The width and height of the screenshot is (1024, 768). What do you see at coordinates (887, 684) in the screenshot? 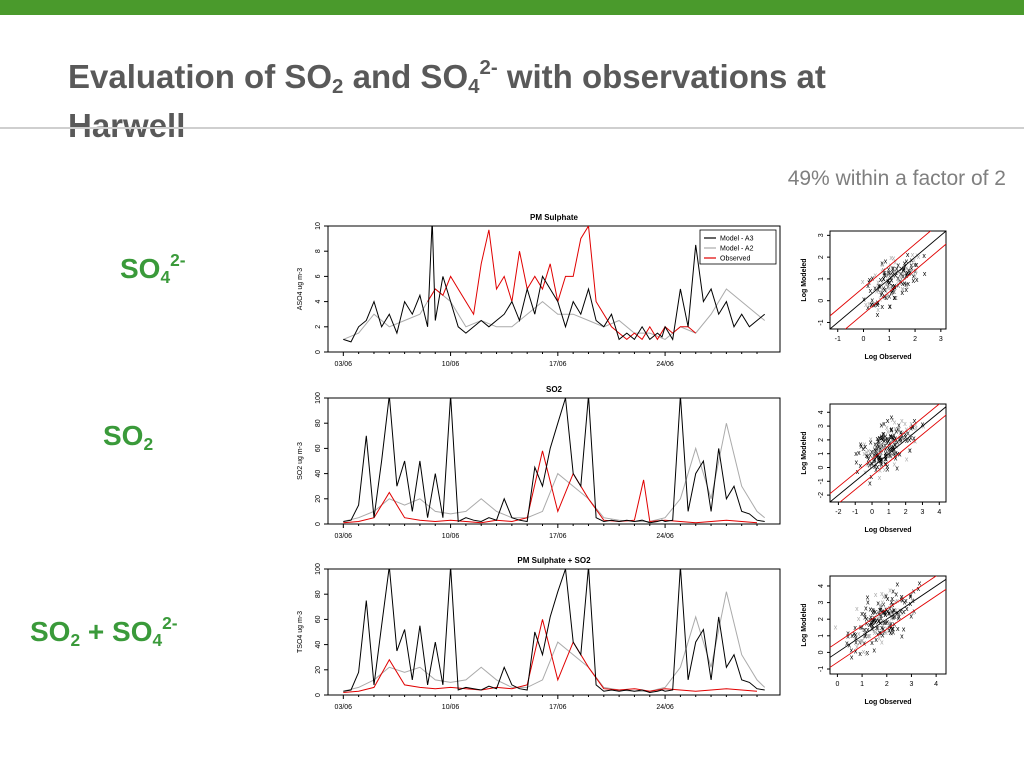
I see `x-tick-label: 2` at bounding box center [887, 684].